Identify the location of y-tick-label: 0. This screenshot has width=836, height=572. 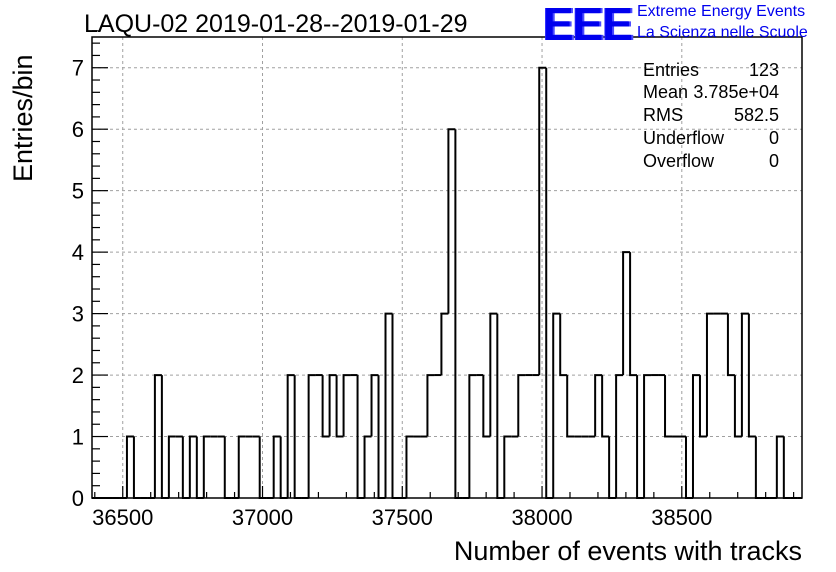
(78, 498).